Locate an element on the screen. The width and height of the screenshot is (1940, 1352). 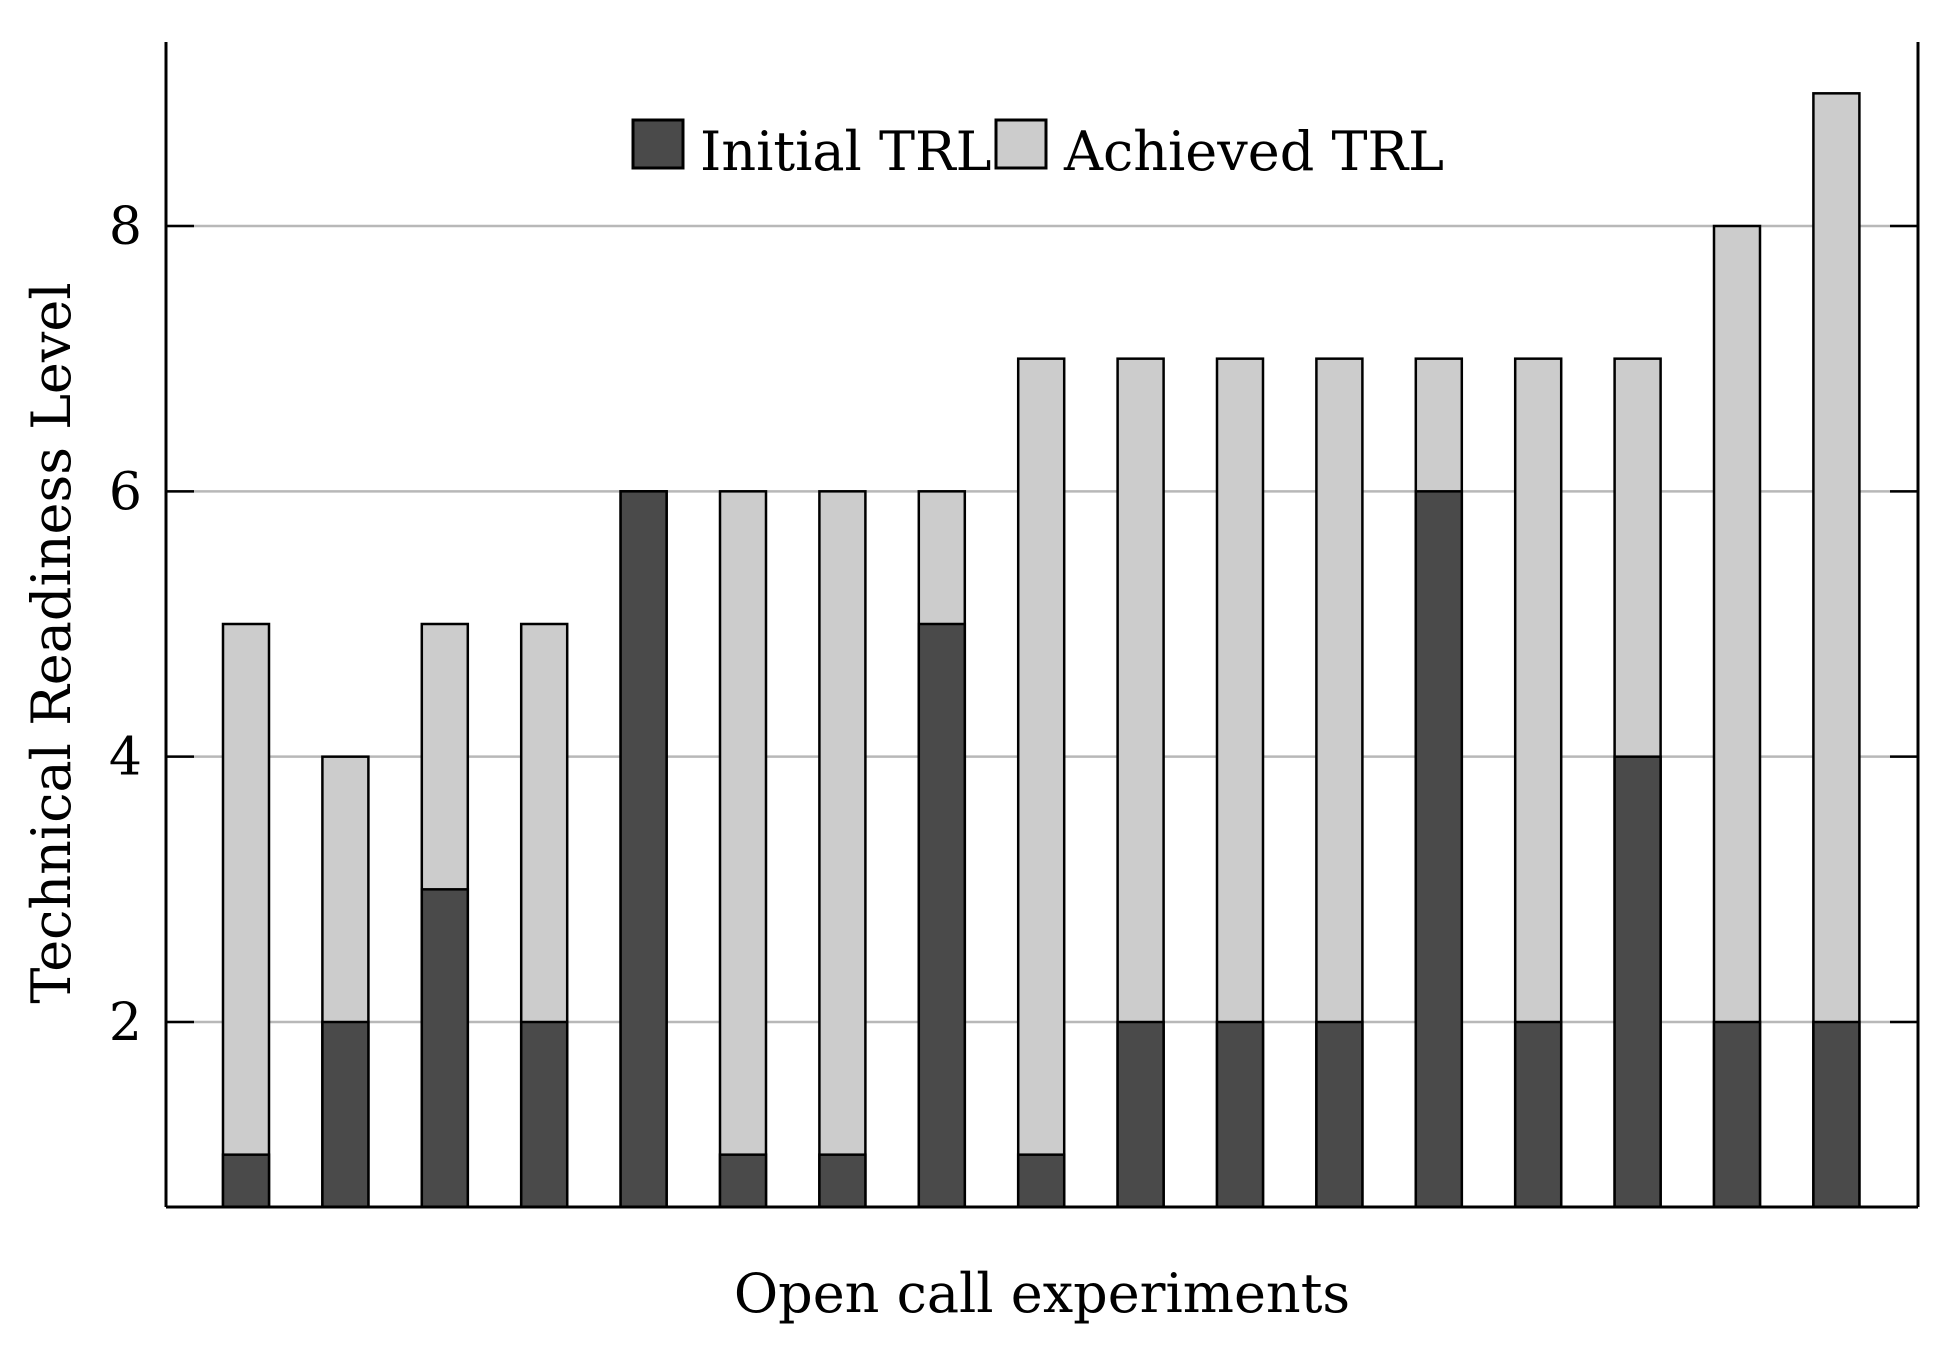
legend-label-achieved: Achieved TRL is located at coordinates (1253, 151).